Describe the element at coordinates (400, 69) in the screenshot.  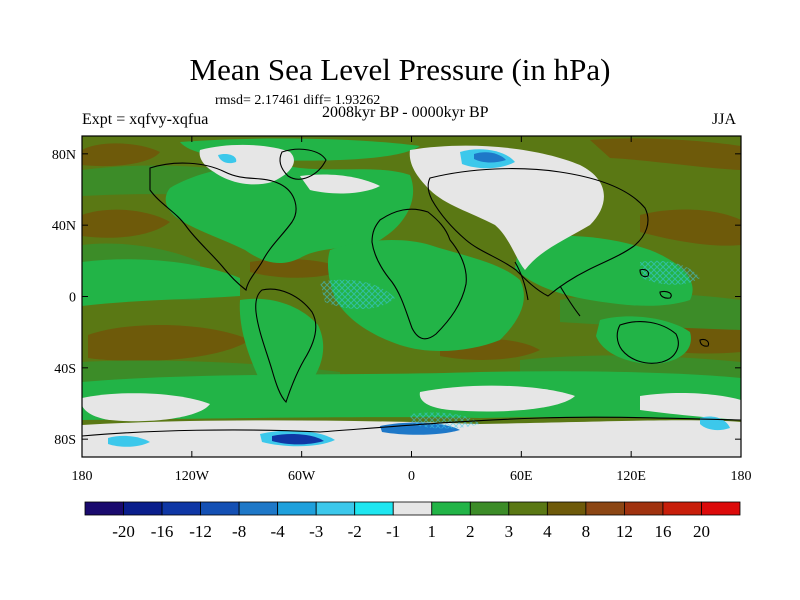
I see `map-title: Mean Sea Level Pressure (in hPa)` at that location.